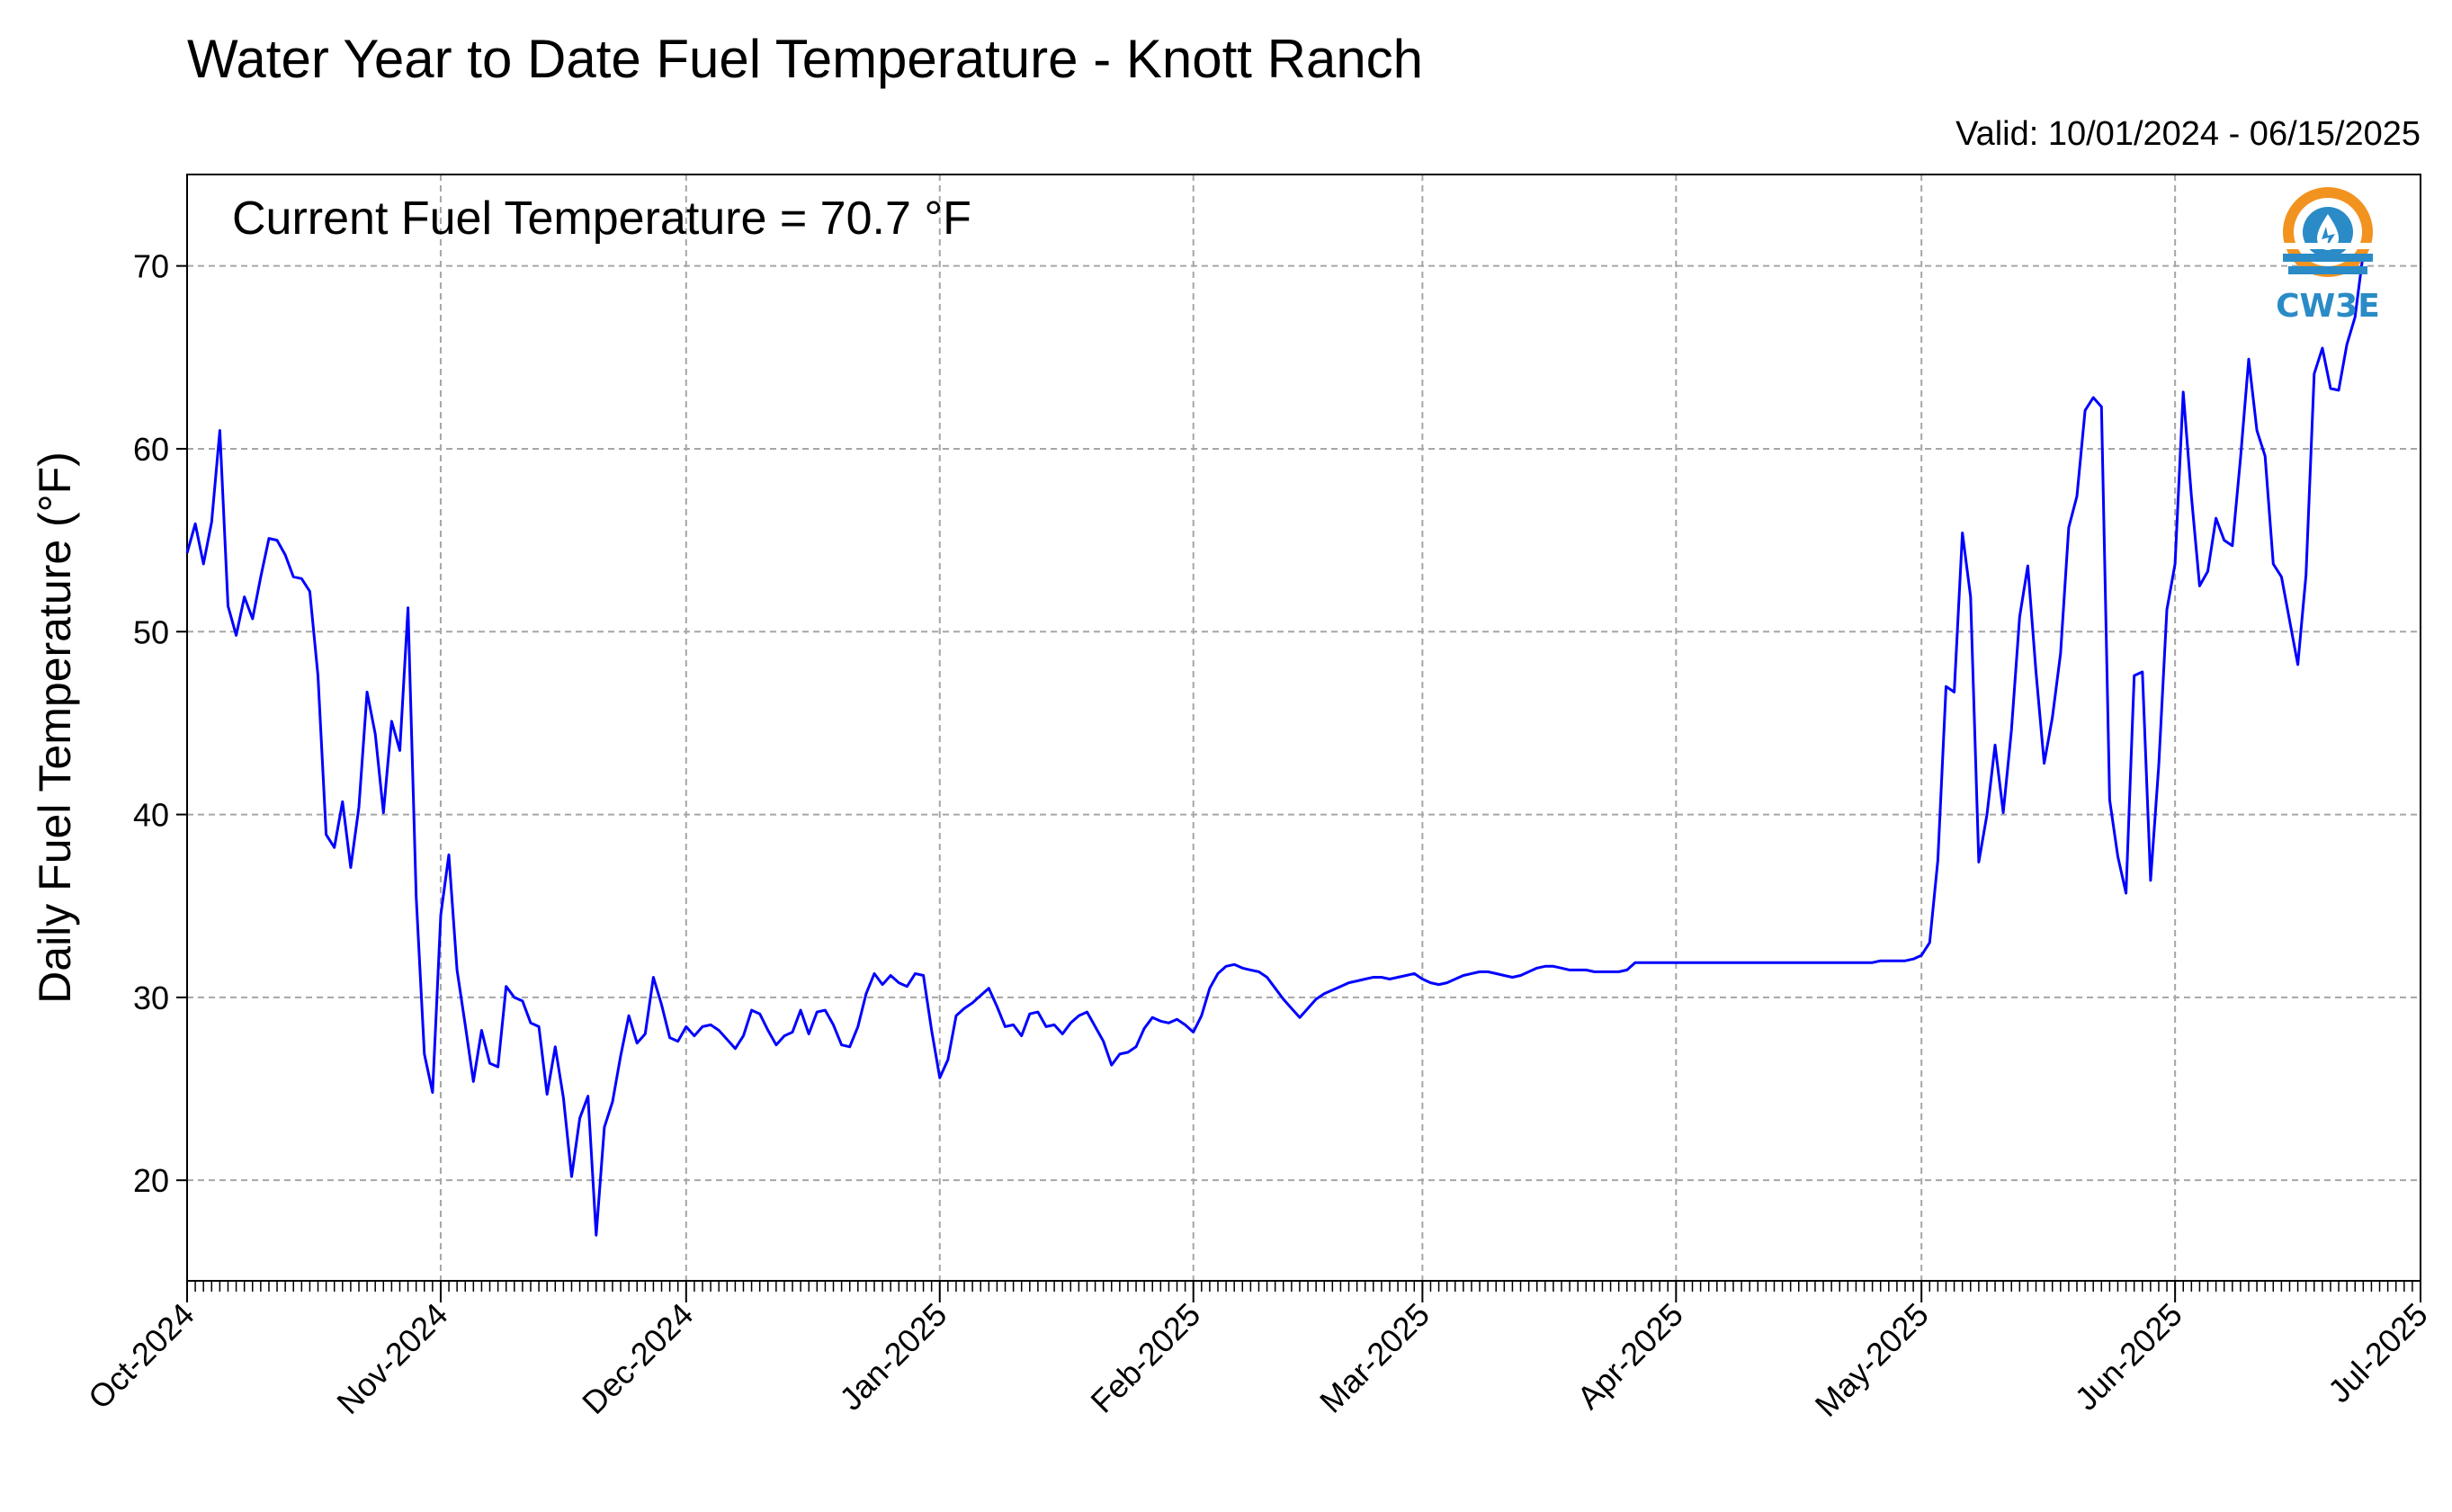 This screenshot has width=2452, height=1512. I want to click on x-tick-label: Oct-2024, so click(141, 1356).